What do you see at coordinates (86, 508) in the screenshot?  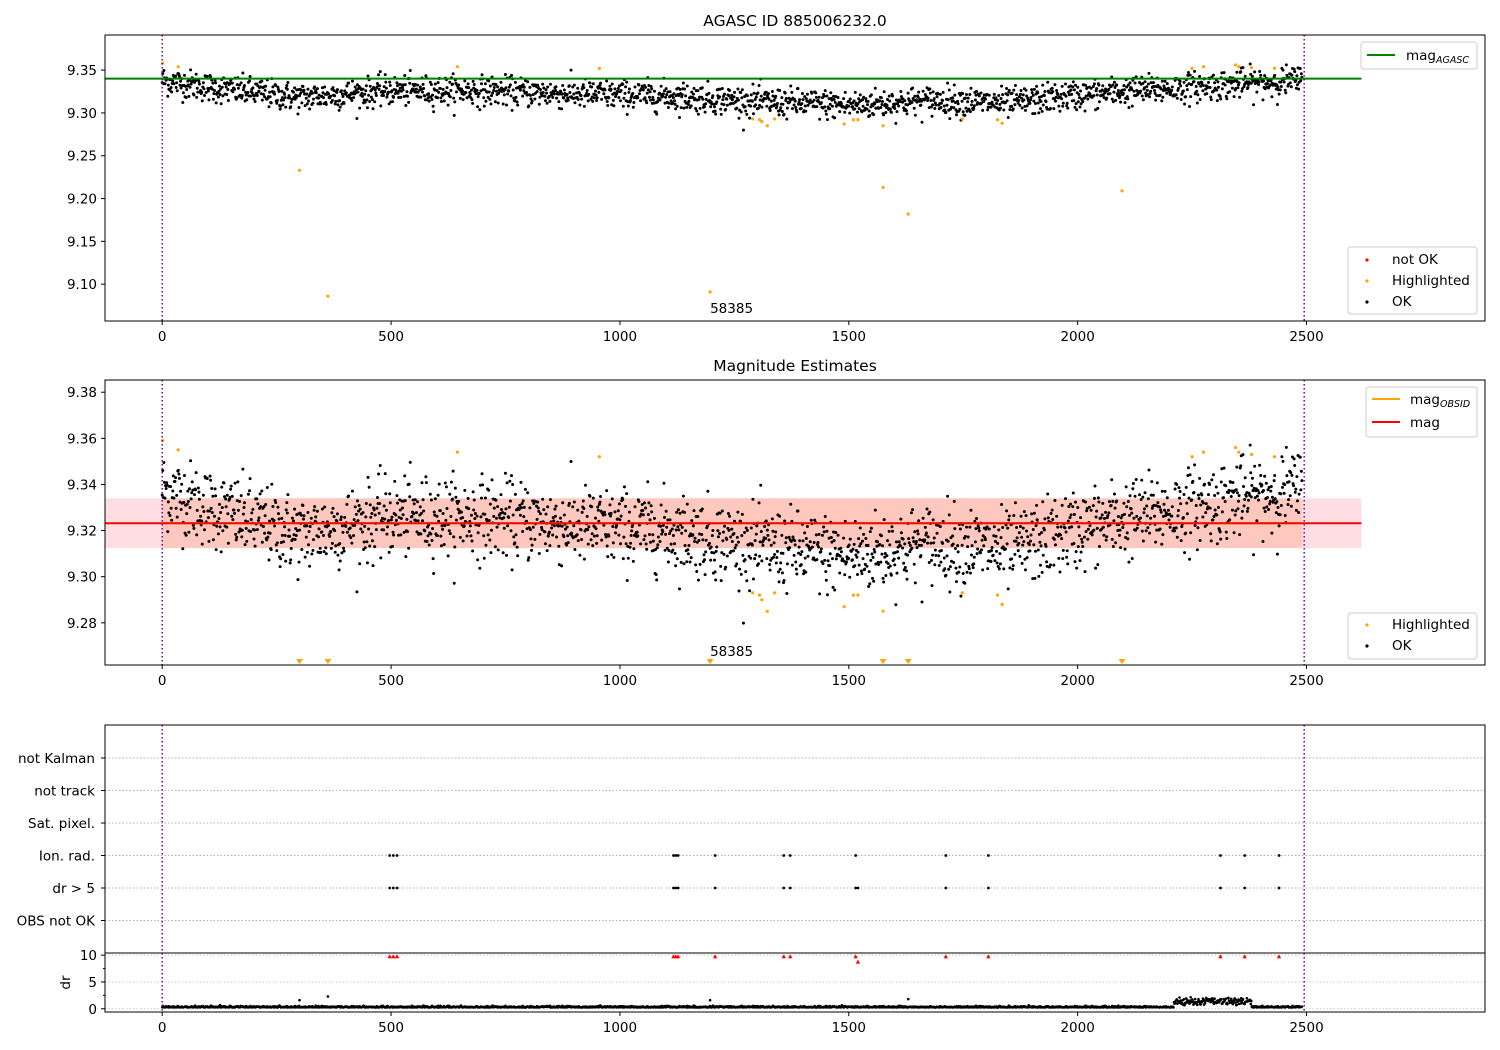 I see `y-axis: 9.289.309.329.349.369.38` at bounding box center [86, 508].